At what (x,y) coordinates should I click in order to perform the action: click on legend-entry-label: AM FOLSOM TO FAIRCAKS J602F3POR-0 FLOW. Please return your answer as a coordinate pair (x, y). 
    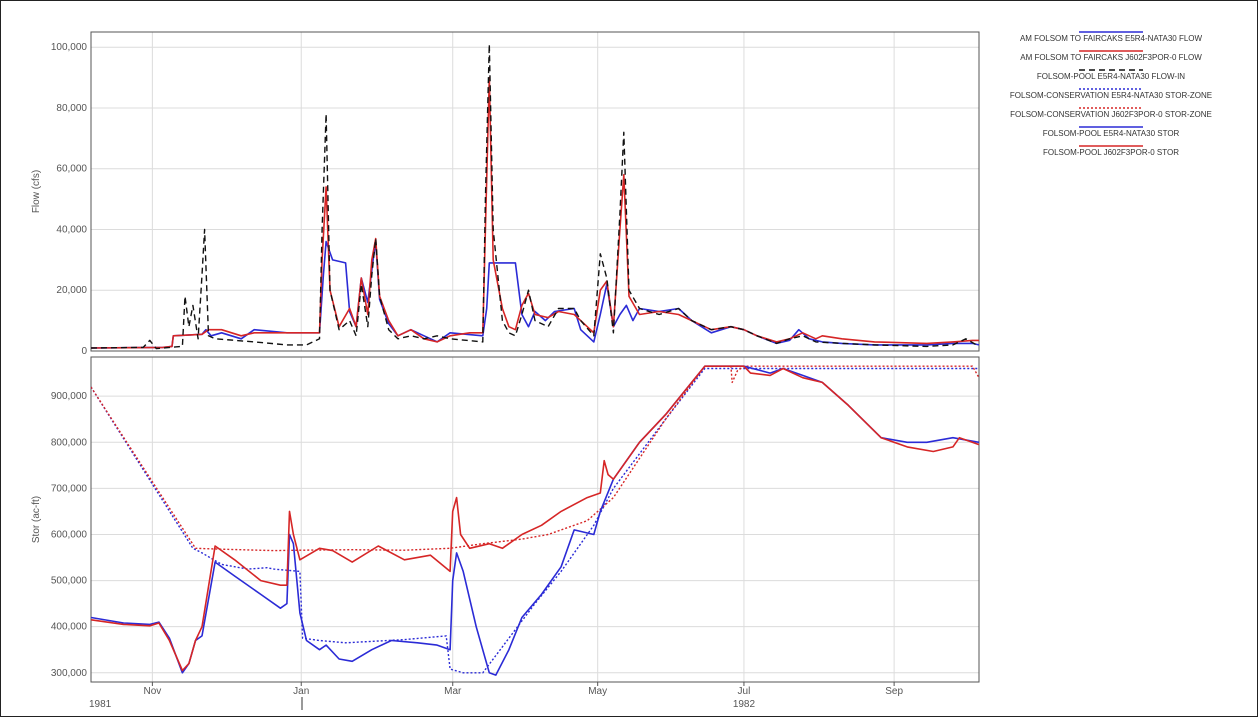
    Looking at the image, I should click on (1111, 57).